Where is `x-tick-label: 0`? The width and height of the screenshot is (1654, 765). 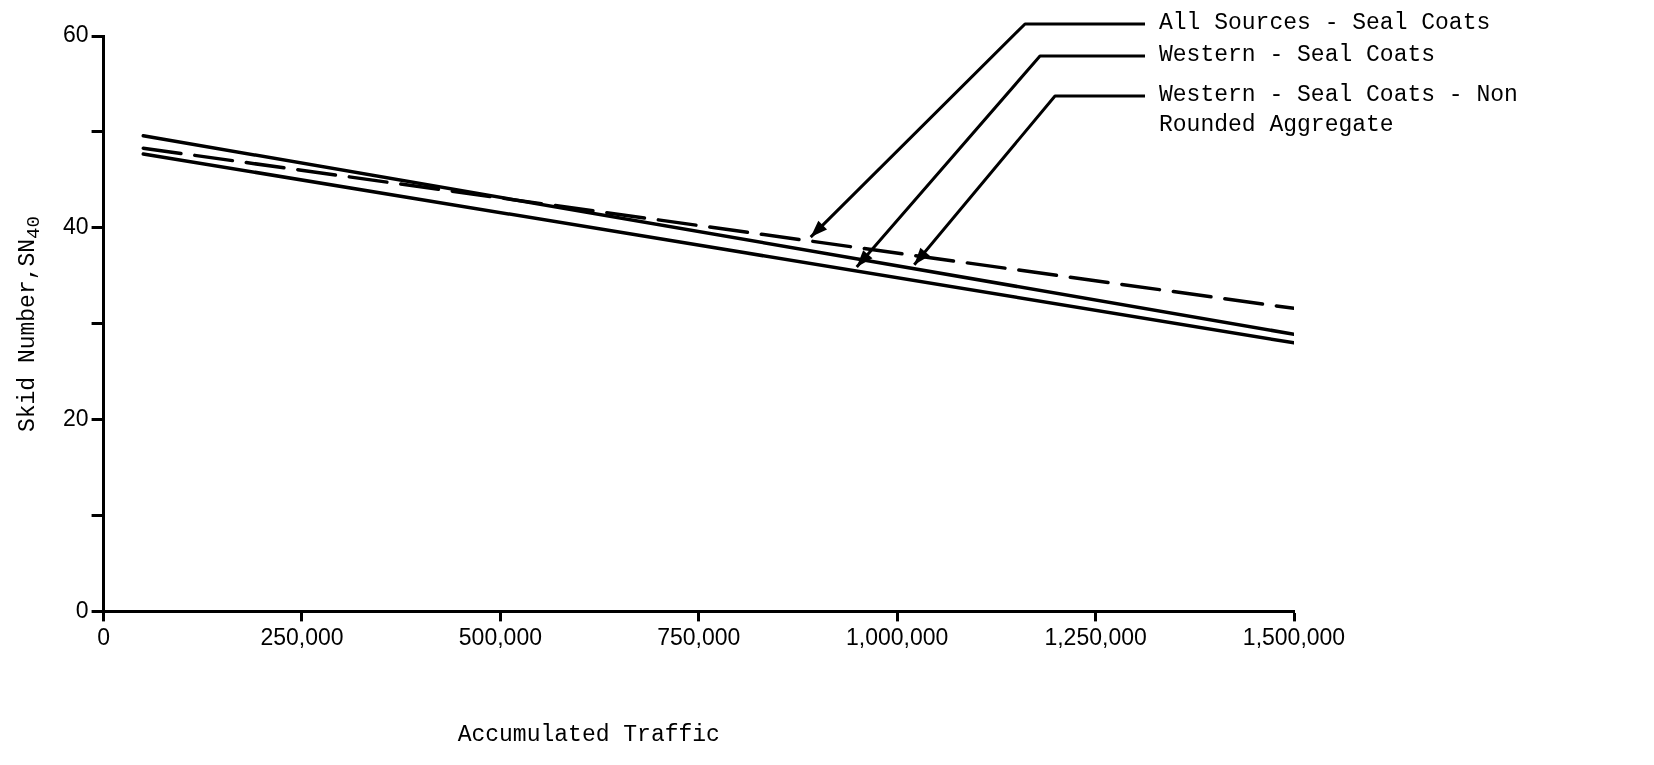
x-tick-label: 0 is located at coordinates (103, 636).